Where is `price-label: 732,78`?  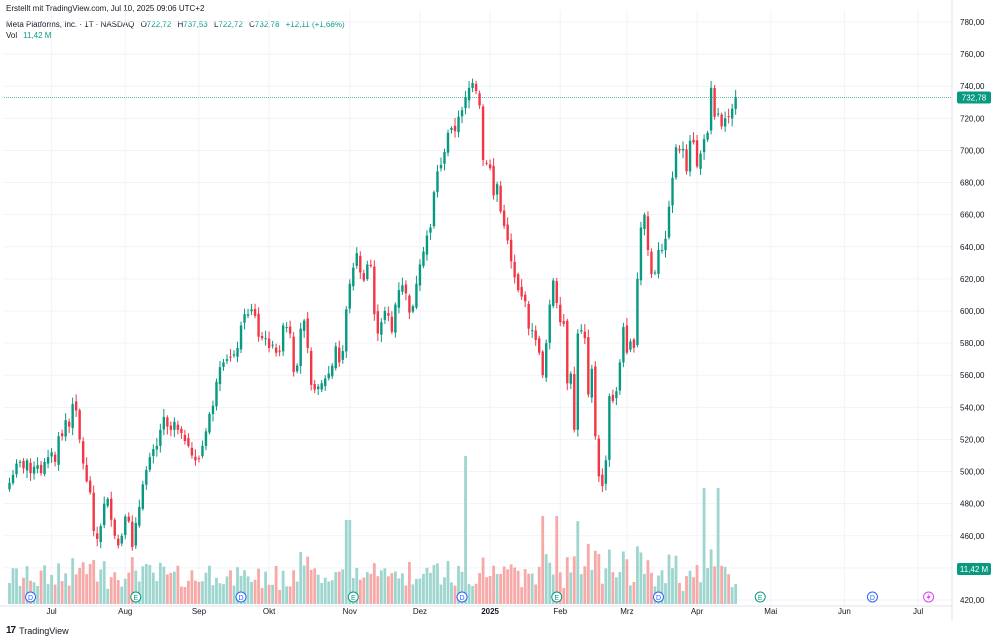 price-label: 732,78 is located at coordinates (974, 97).